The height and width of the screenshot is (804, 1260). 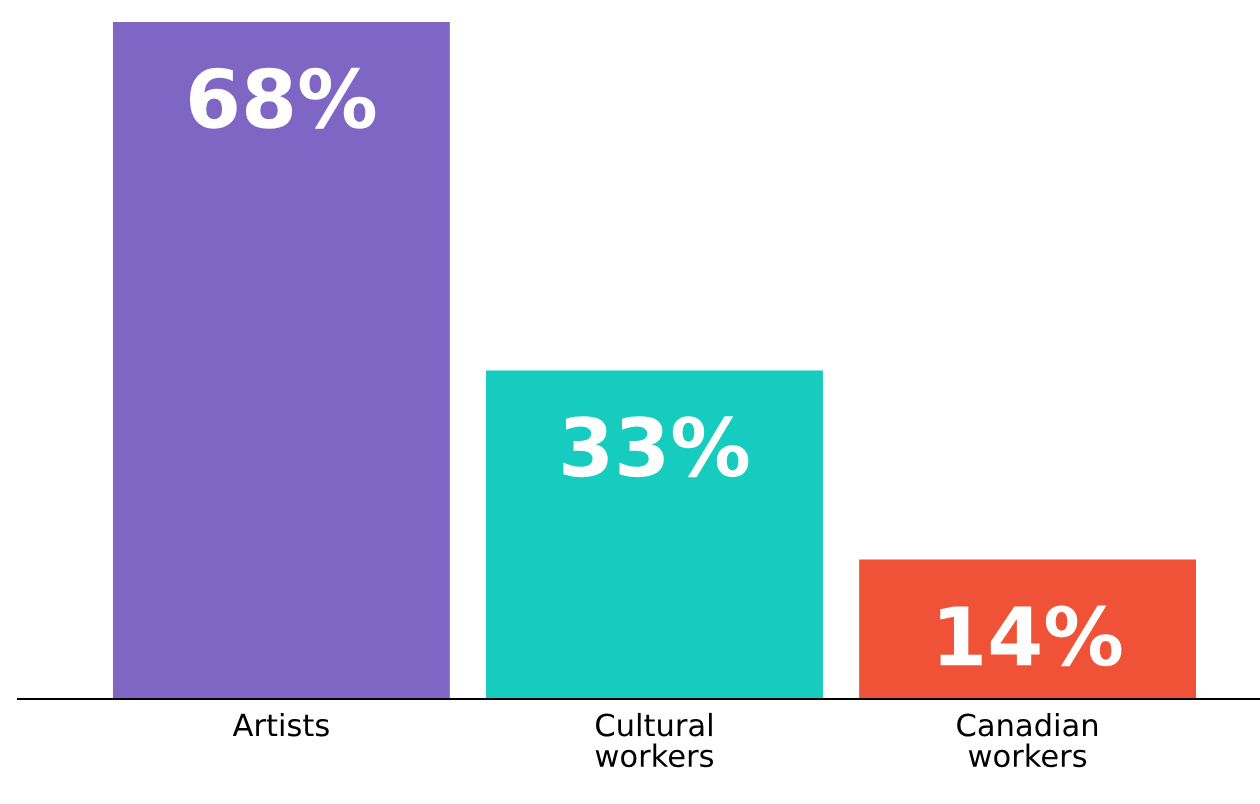 I want to click on x-tick-label: Artists, so click(x=280, y=724).